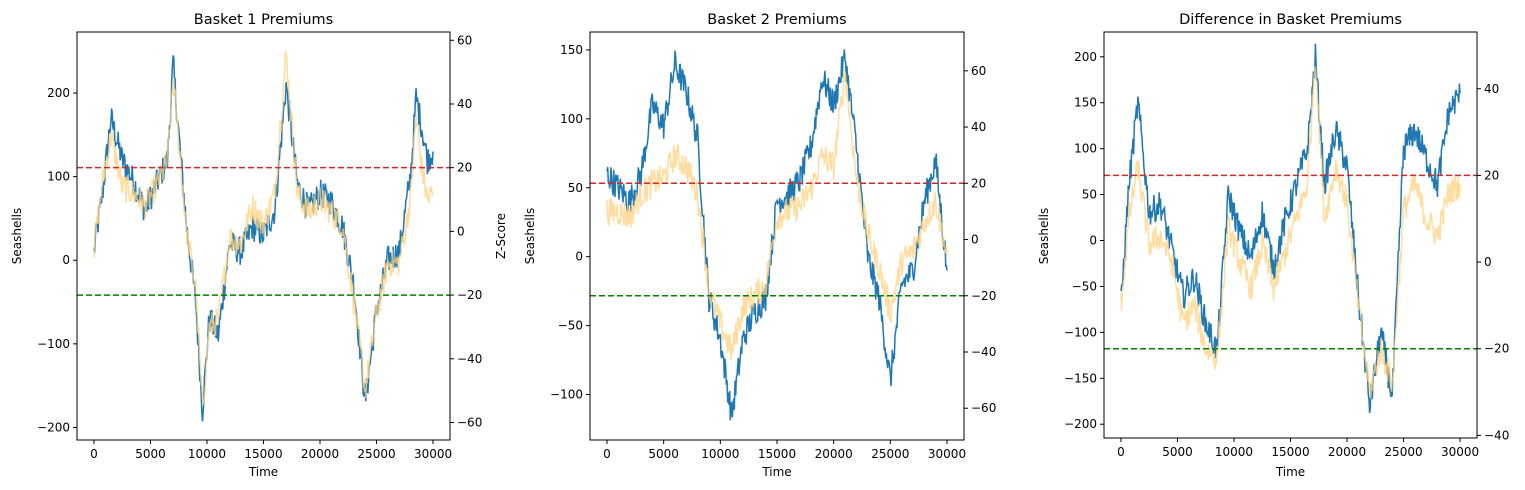 Image resolution: width=1525 pixels, height=490 pixels. I want to click on panel-2-ylabel: Seashells, so click(530, 236).